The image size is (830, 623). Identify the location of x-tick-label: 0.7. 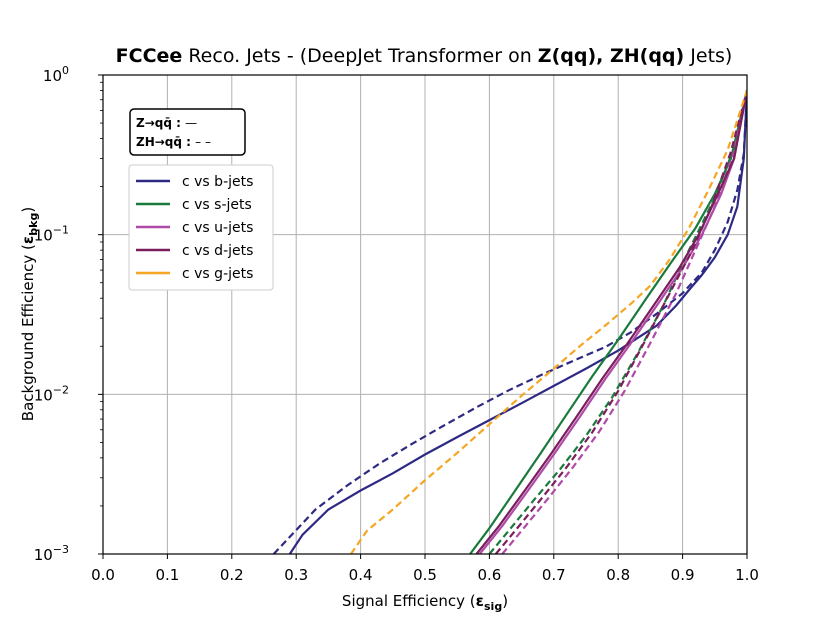
(554, 575).